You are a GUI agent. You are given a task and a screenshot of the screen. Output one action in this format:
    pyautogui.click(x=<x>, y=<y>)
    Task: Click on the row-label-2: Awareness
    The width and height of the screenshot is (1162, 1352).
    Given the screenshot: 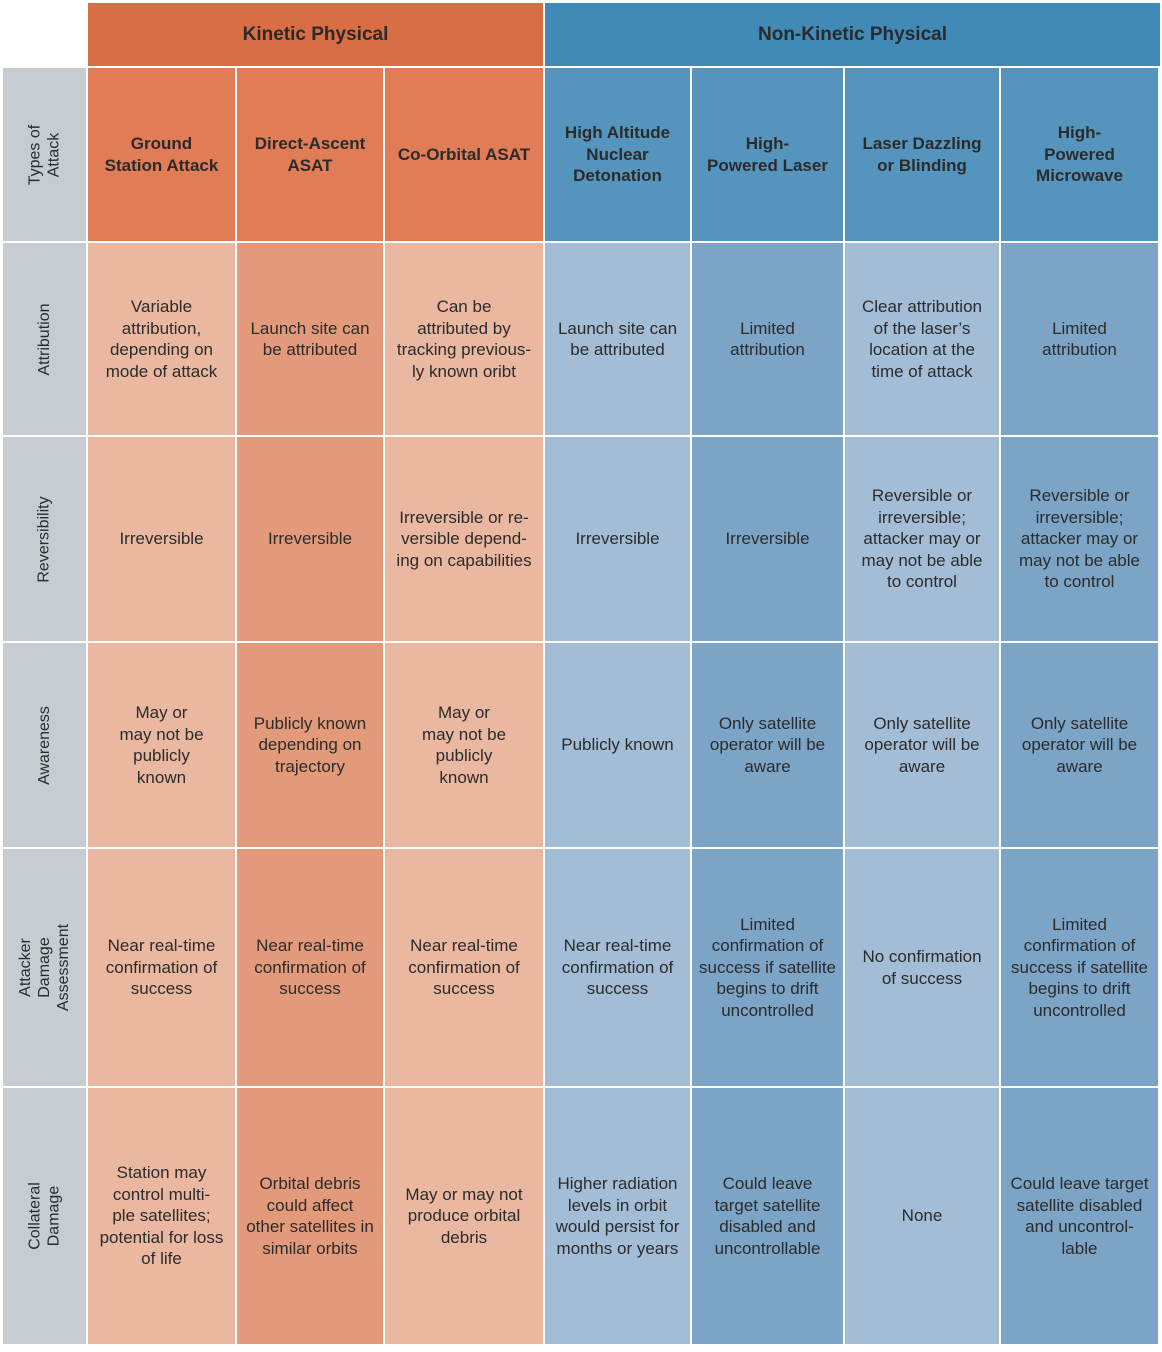 What is the action you would take?
    pyautogui.click(x=44, y=745)
    